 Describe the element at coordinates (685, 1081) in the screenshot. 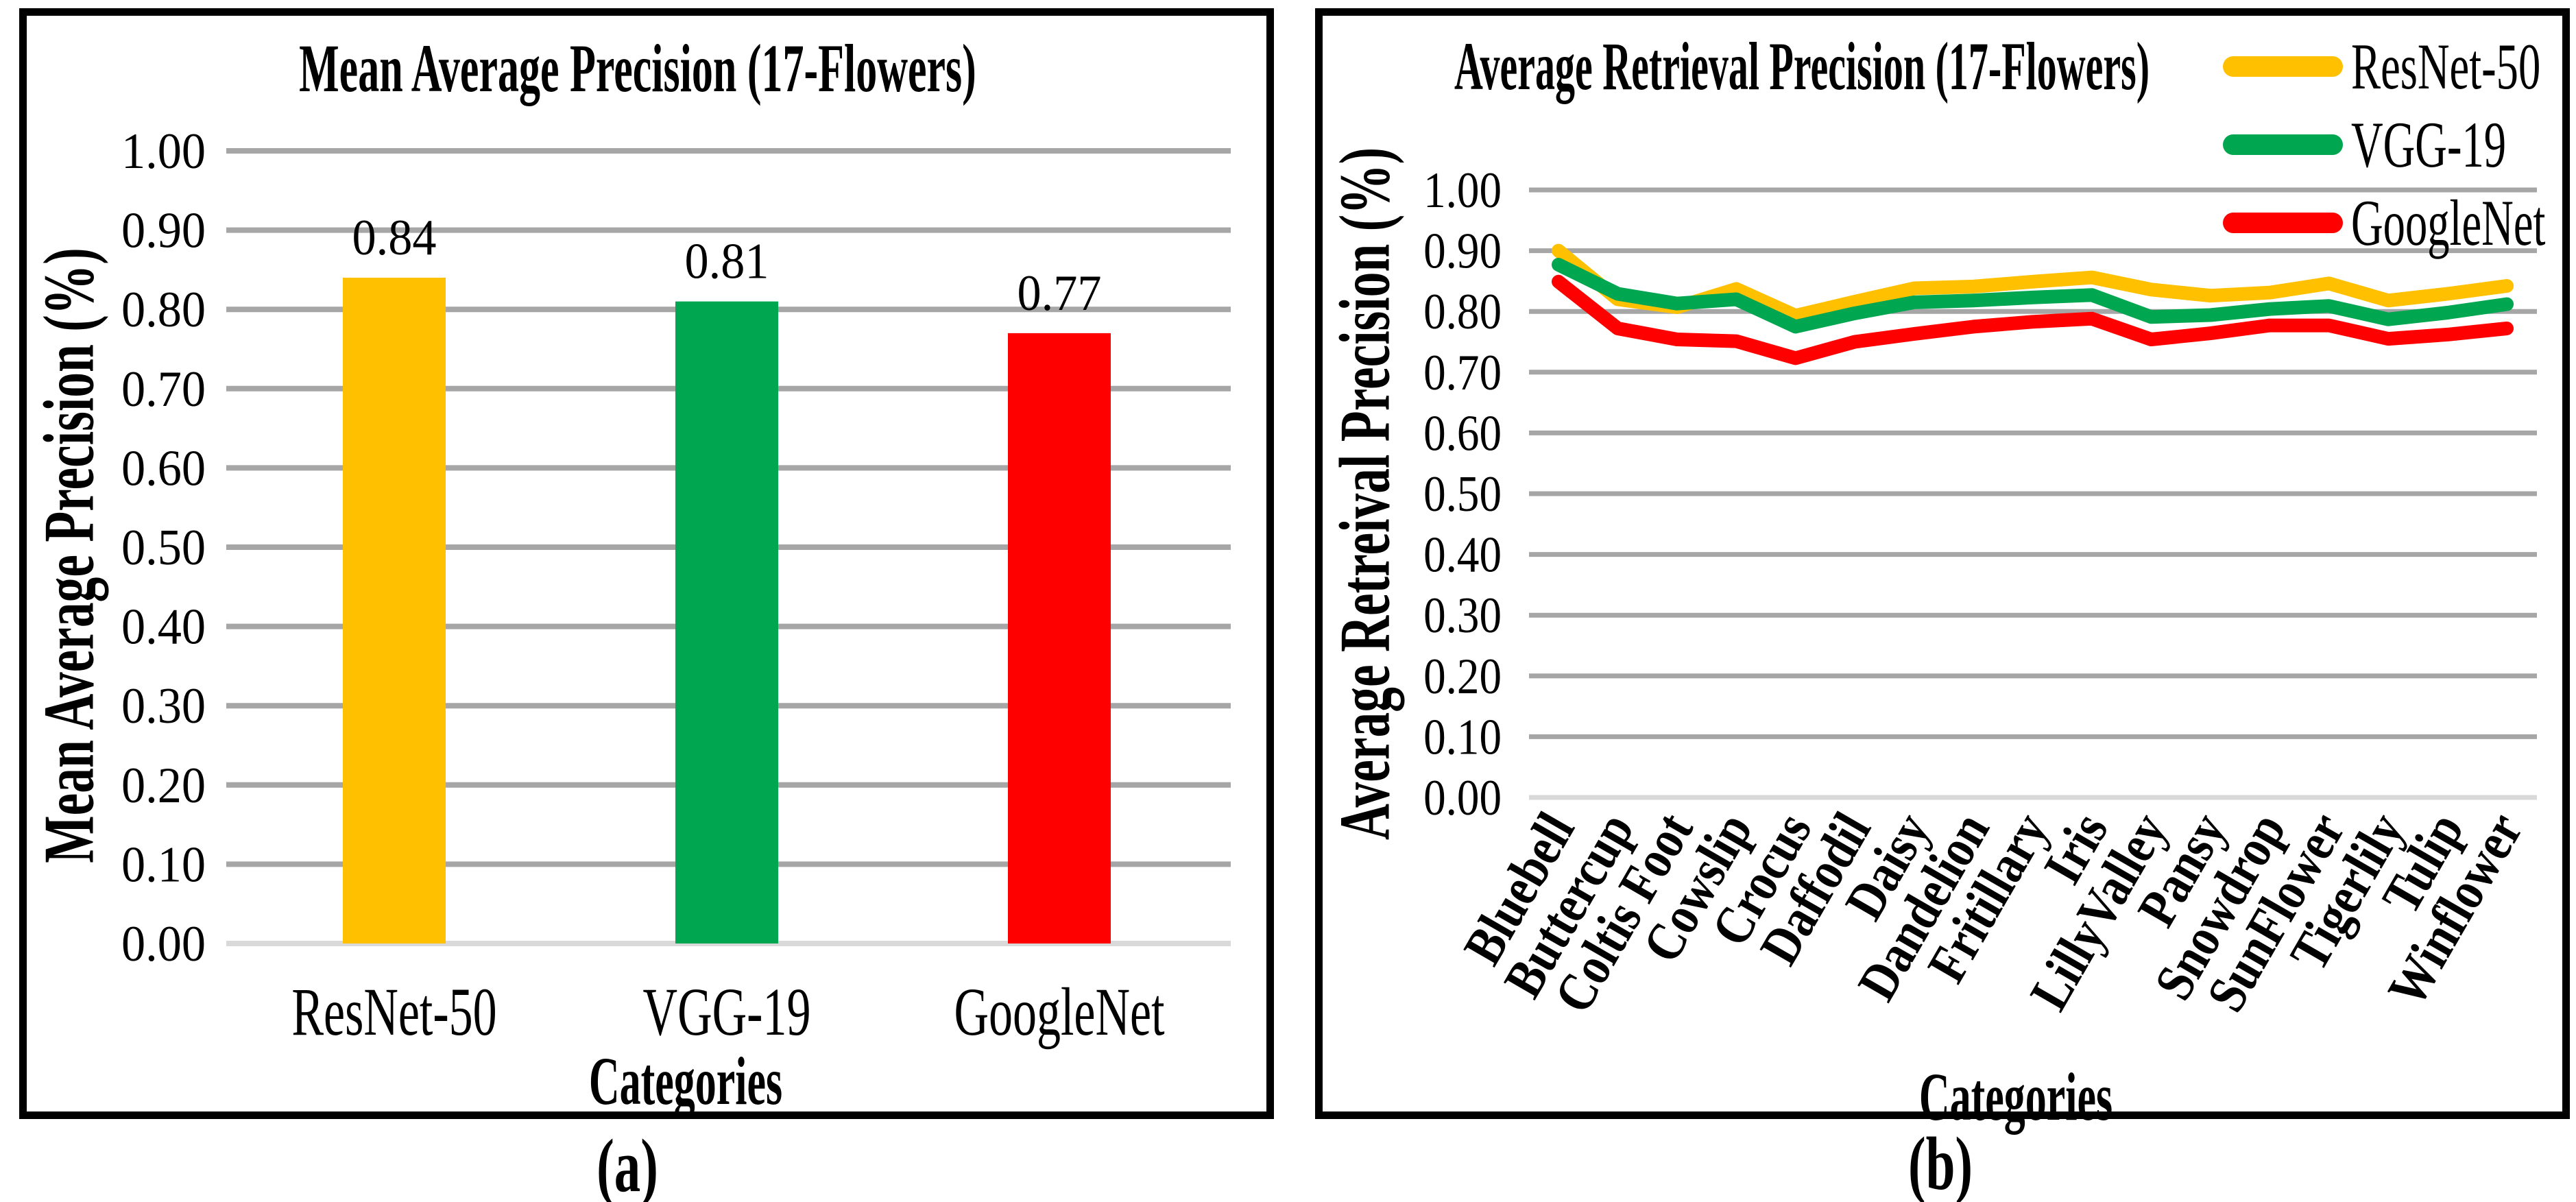

I see `bar-chart-x-axis-title: Categories` at that location.